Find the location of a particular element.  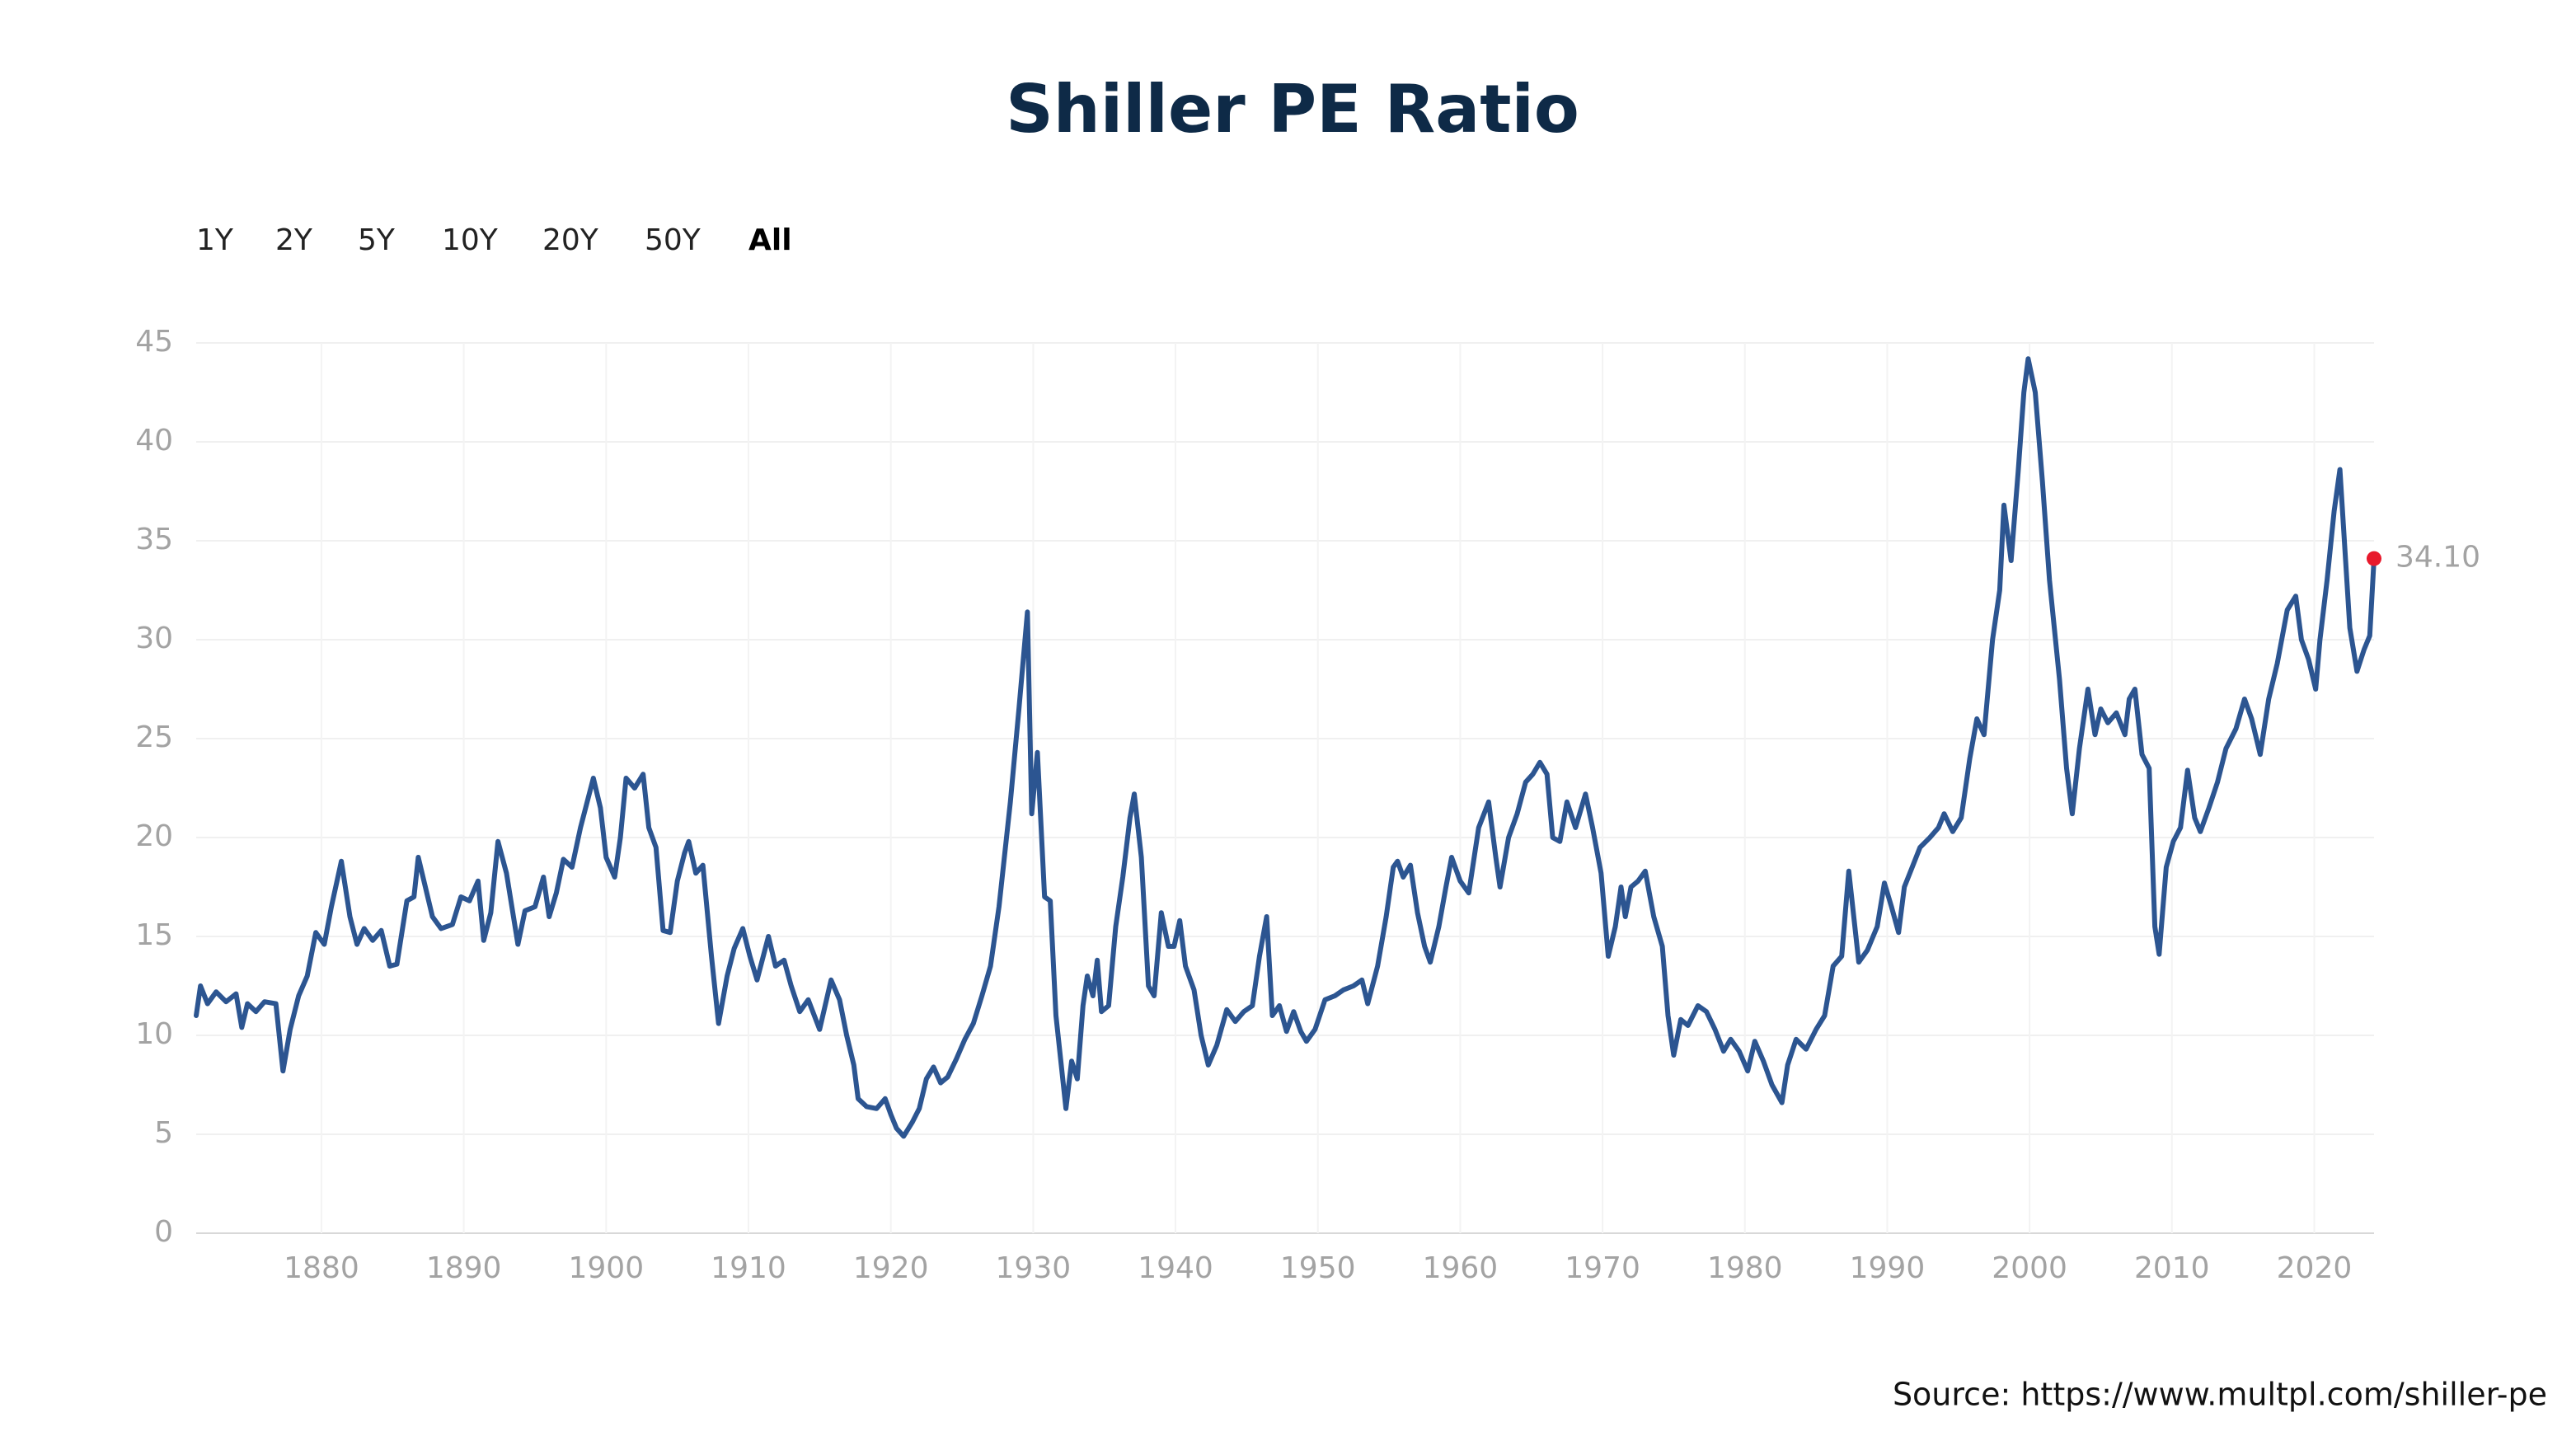

x-tick-label: 2020 is located at coordinates (2315, 1268).